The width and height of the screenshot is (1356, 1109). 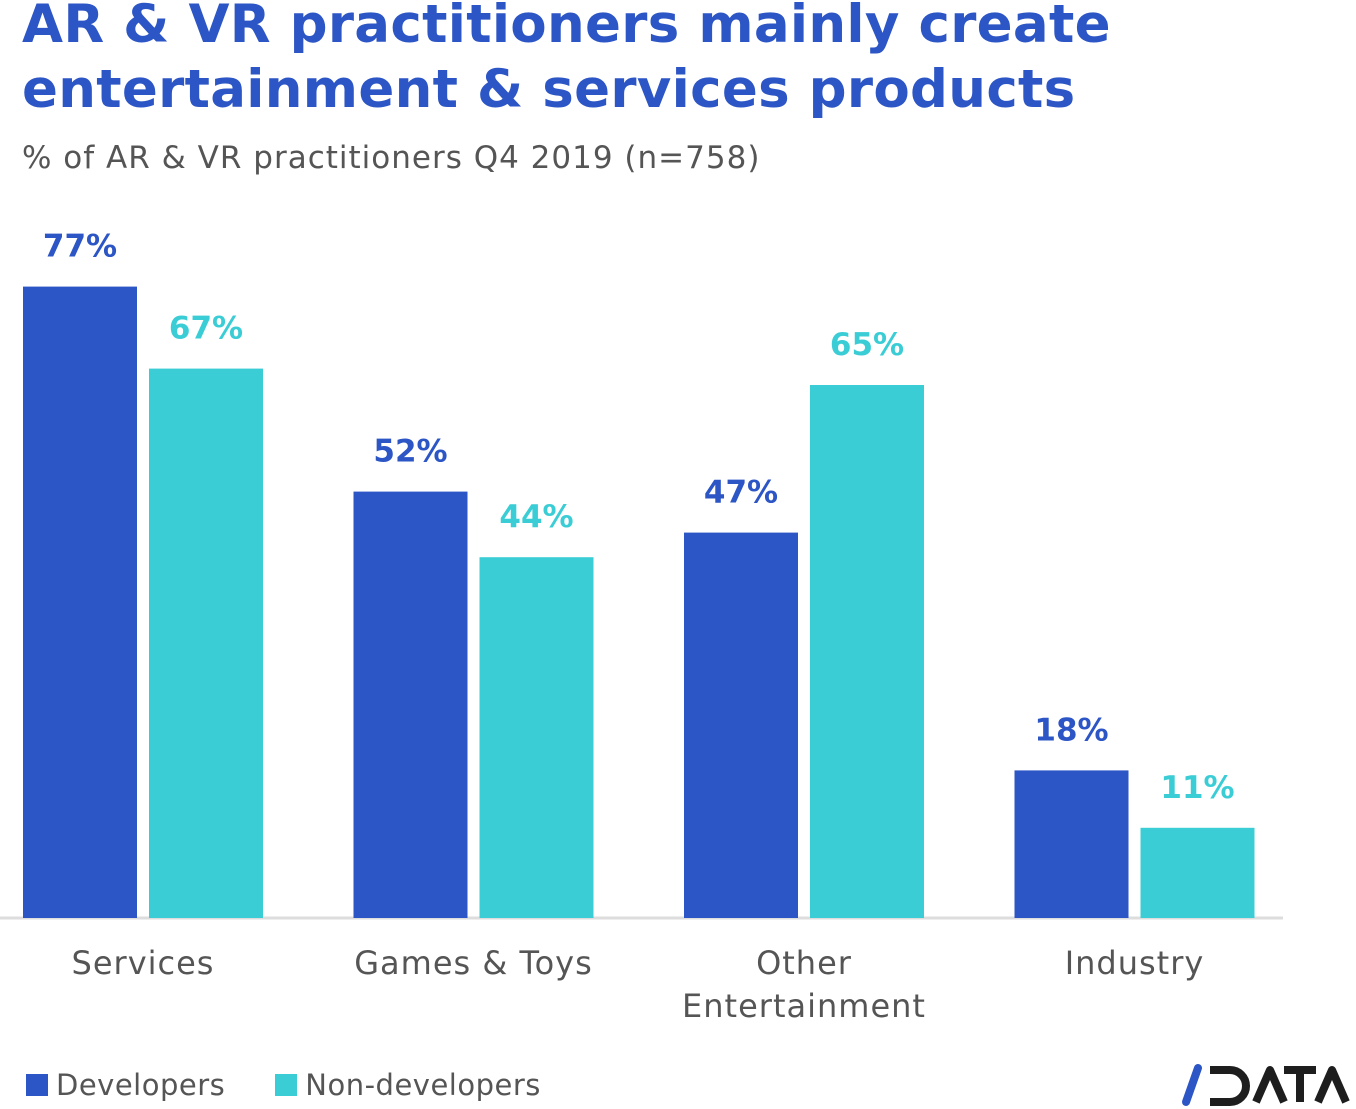 What do you see at coordinates (423, 1085) in the screenshot?
I see `legend-label-non-developers: Non-developers` at bounding box center [423, 1085].